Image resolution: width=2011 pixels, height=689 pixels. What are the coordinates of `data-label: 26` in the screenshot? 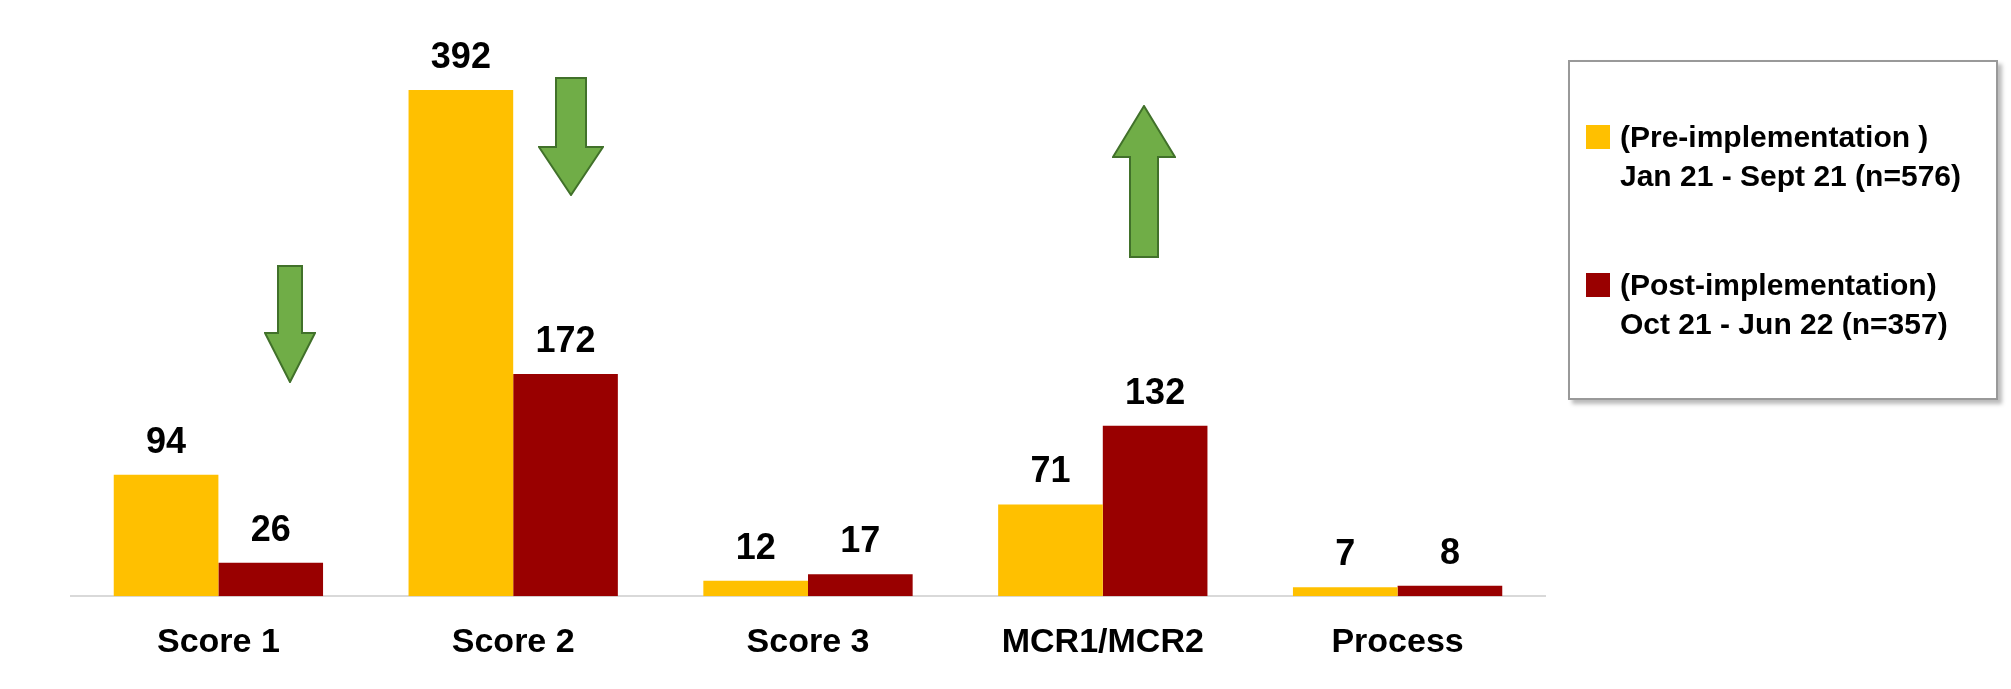 It's located at (270, 528).